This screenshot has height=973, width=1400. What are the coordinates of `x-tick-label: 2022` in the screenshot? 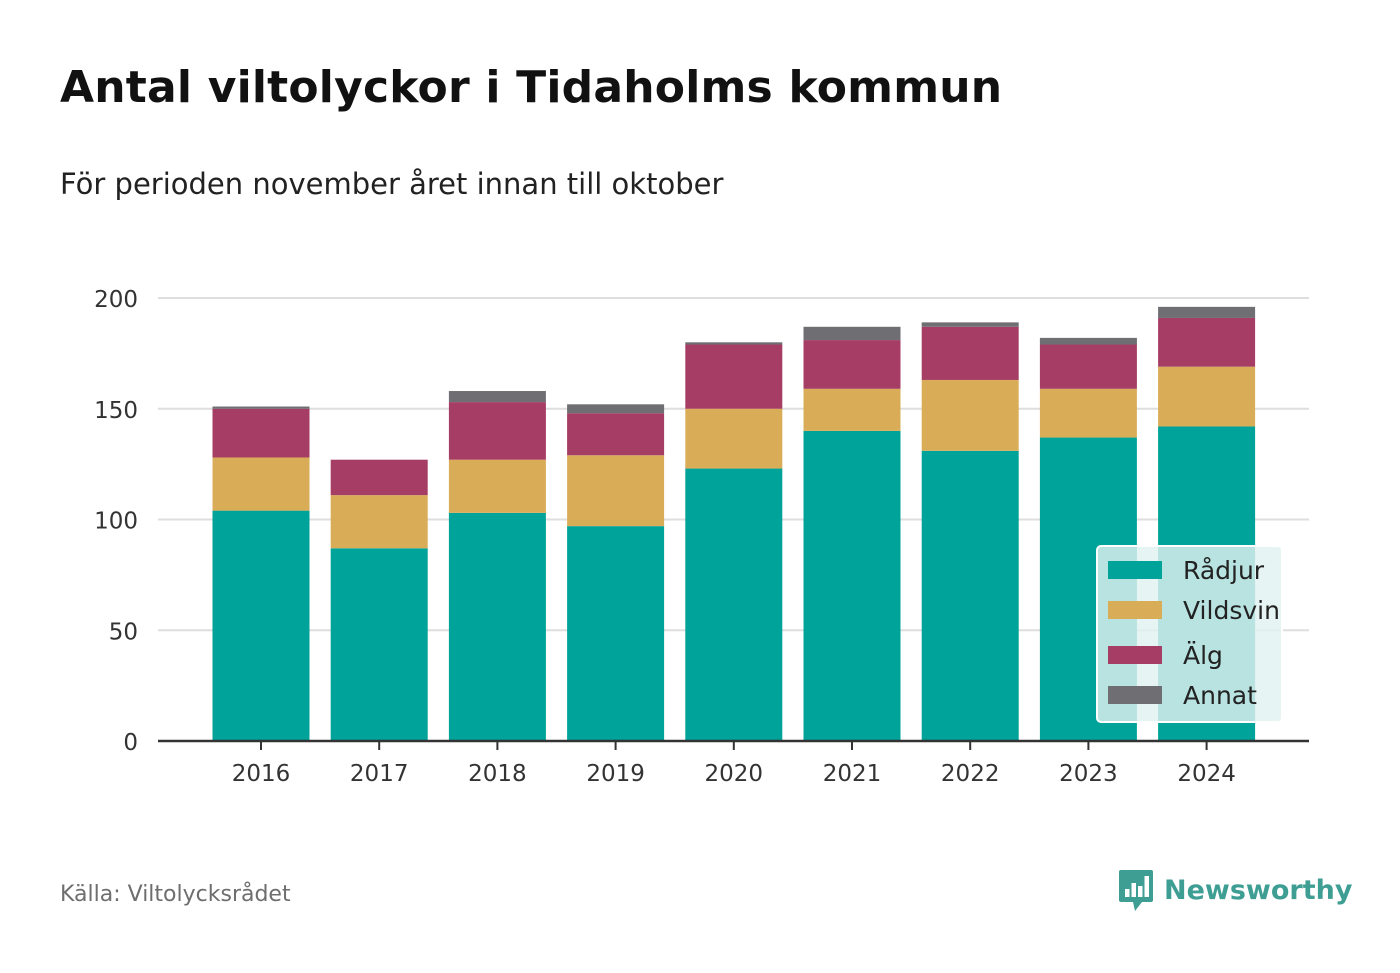 It's located at (970, 774).